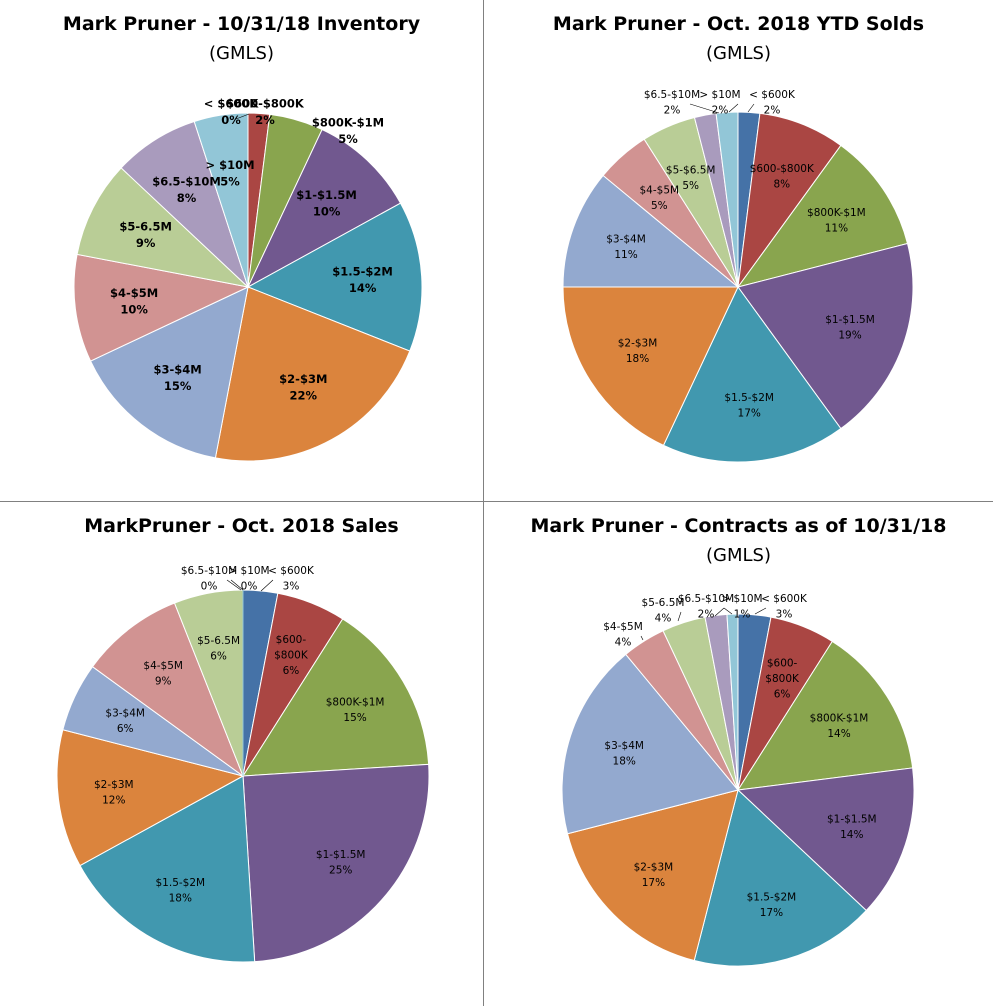 The height and width of the screenshot is (1006, 993). Describe the element at coordinates (852, 828) in the screenshot. I see `data-label-1-1-5m: $1-$1.5M 14%` at that location.